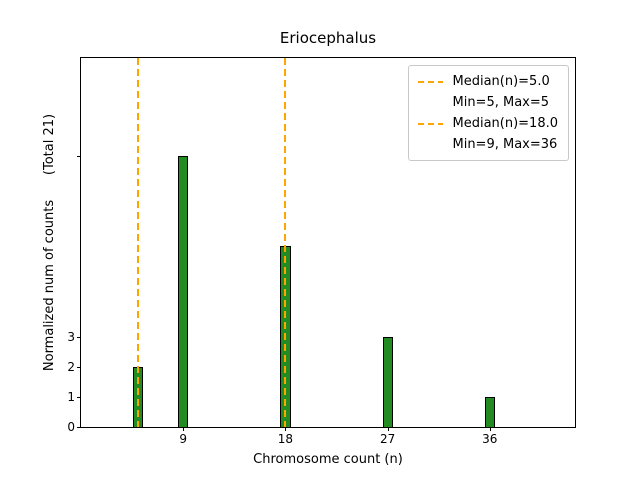  I want to click on legend-label: Min=5, Max=5, so click(501, 102).